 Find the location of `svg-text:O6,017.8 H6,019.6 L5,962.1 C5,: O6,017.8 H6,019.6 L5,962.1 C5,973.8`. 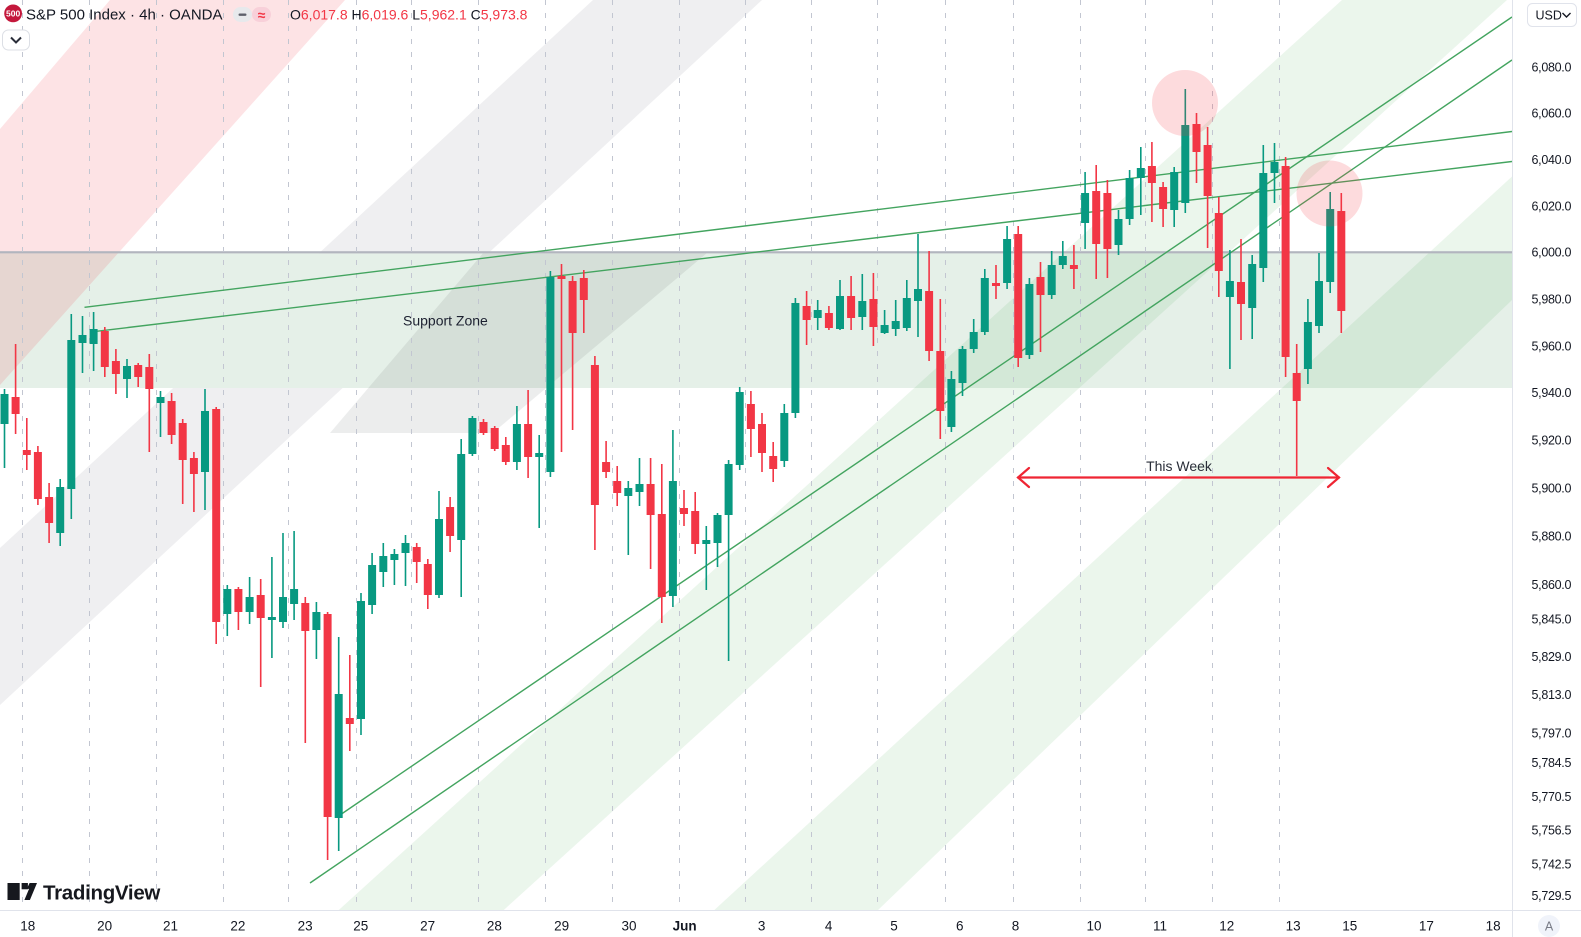

svg-text:O6,017.8 H6,019.6 L5,962.1 C5,: O6,017.8 H6,019.6 L5,962.1 C5,973.8 is located at coordinates (409, 15).